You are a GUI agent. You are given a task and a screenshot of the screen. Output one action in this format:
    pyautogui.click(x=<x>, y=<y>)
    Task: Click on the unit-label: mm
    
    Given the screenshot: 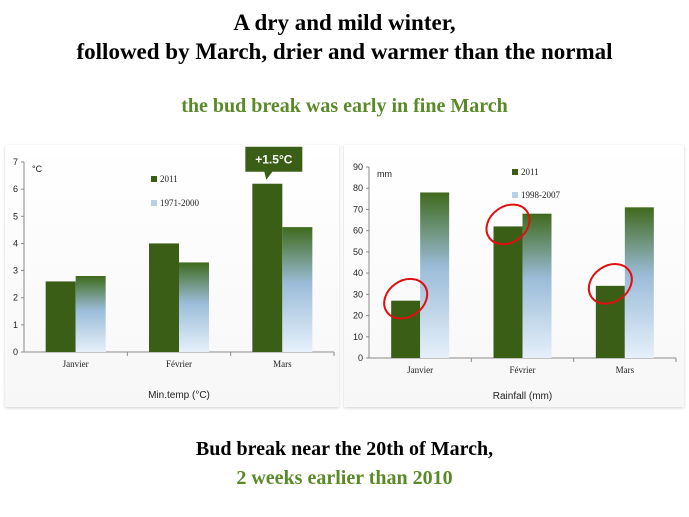 What is the action you would take?
    pyautogui.click(x=384, y=174)
    